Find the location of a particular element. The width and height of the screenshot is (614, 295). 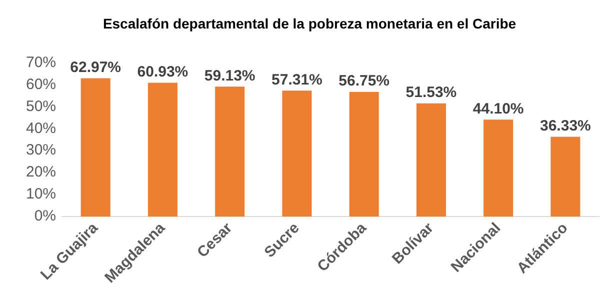

y-tick-label: 70% is located at coordinates (41, 62).